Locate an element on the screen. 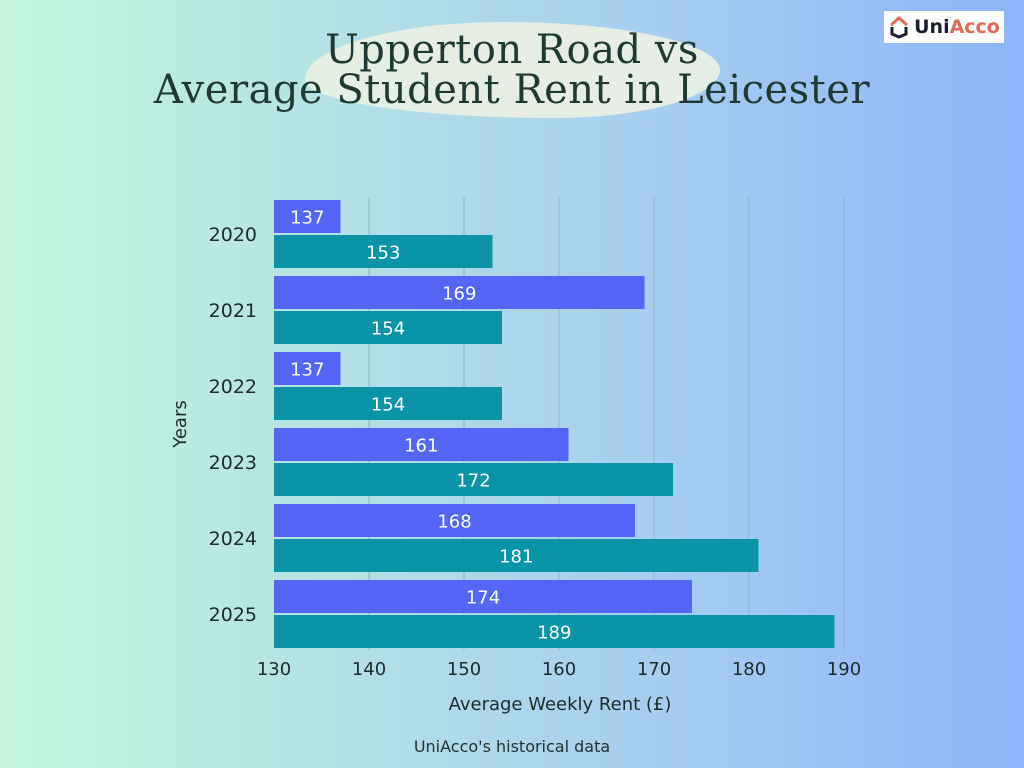  x-tick-label: 170 is located at coordinates (654, 669).